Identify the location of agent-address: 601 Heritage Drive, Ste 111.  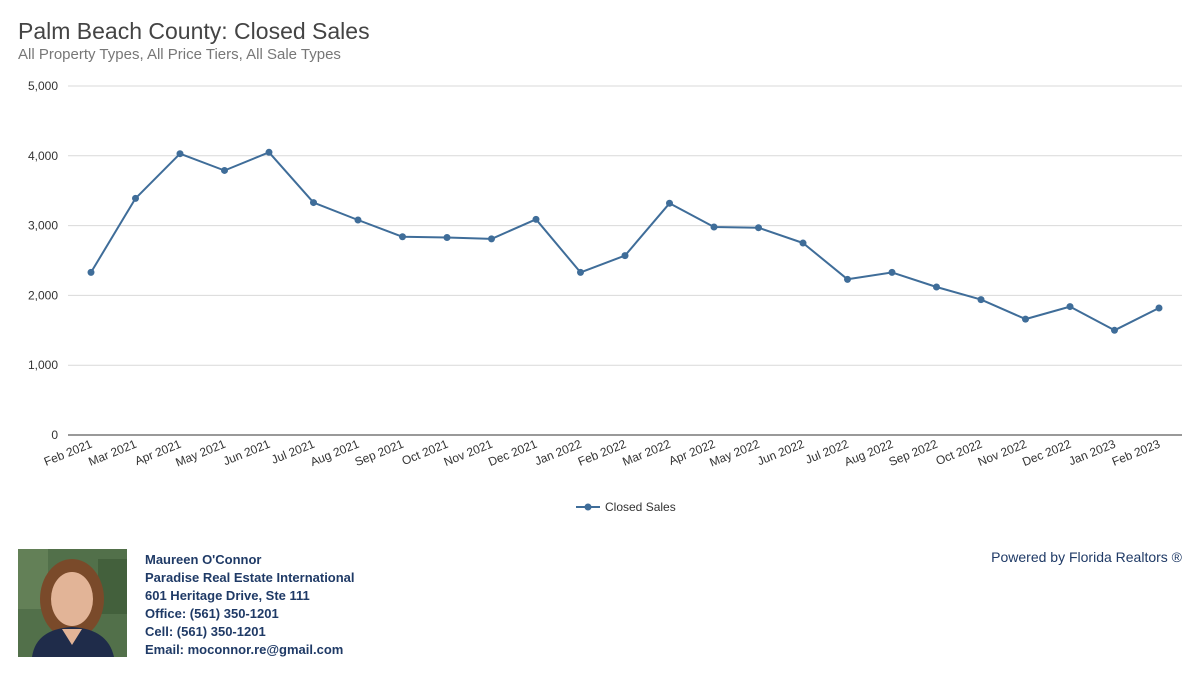
(227, 595).